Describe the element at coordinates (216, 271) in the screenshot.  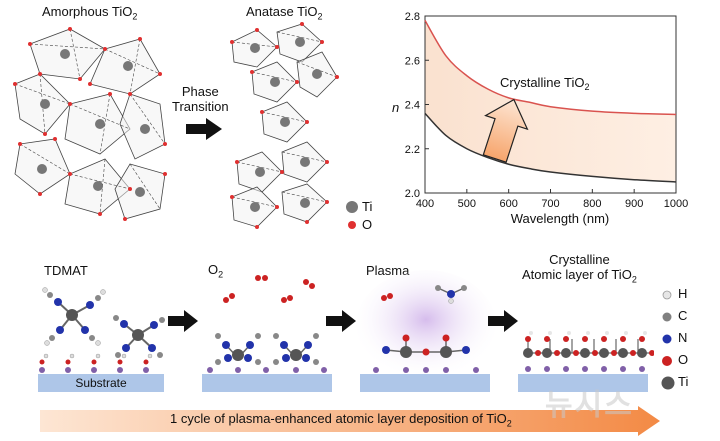
I see `o2-label: O2` at that location.